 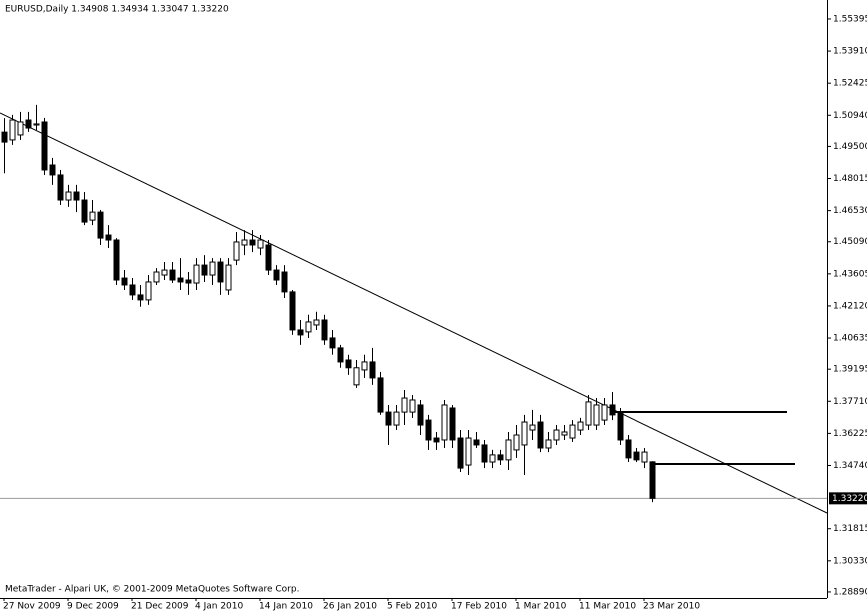 What do you see at coordinates (850, 466) in the screenshot?
I see `y-tick-label: 1.34740` at bounding box center [850, 466].